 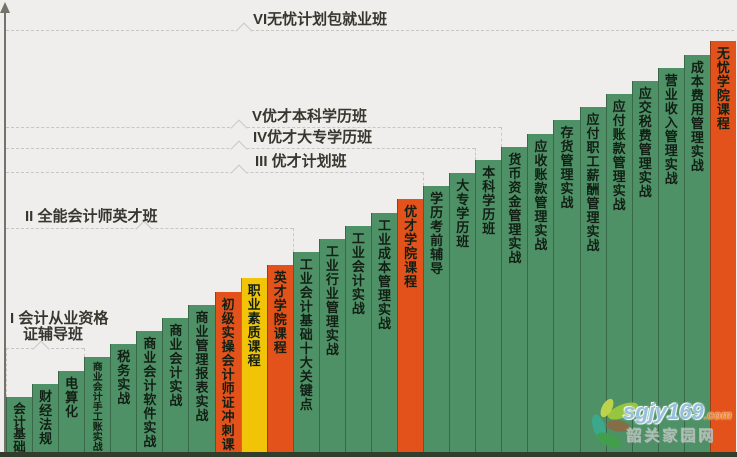 I want to click on course-bar-label: 应付职工薪酬管理实战, so click(x=593, y=183).